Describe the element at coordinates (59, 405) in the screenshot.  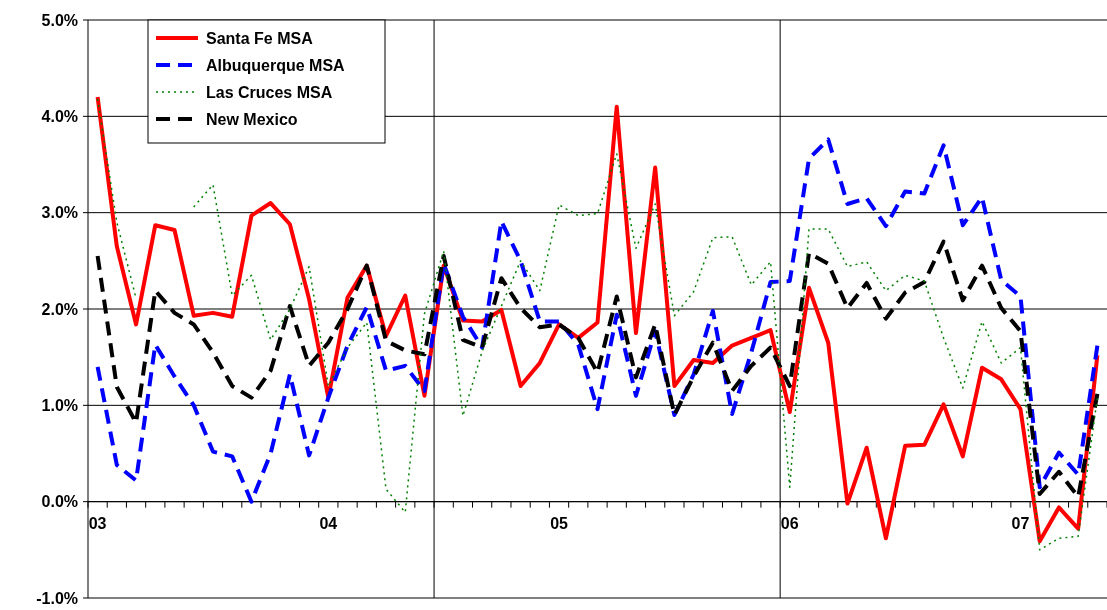
I see `y-tick-label: 1.0%` at that location.